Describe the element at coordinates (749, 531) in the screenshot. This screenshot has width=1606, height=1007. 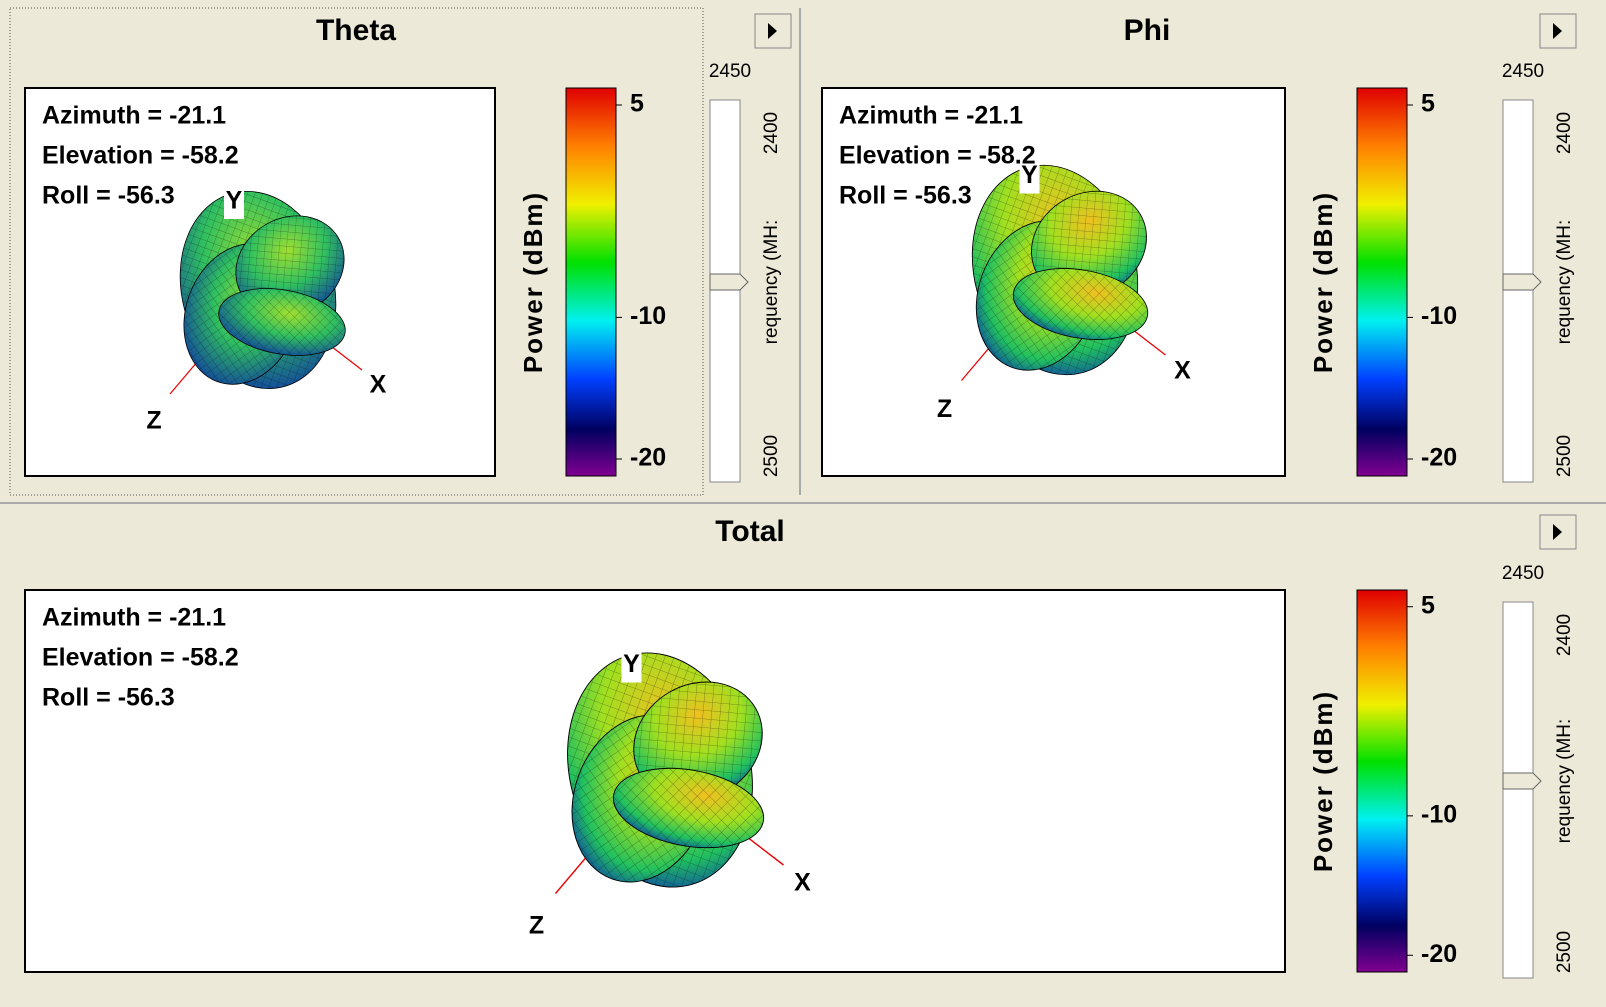
I see `panel-title: Total` at that location.